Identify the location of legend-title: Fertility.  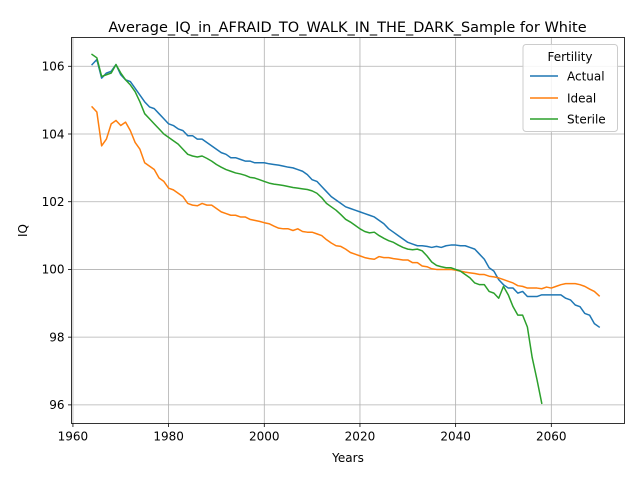
(569, 57).